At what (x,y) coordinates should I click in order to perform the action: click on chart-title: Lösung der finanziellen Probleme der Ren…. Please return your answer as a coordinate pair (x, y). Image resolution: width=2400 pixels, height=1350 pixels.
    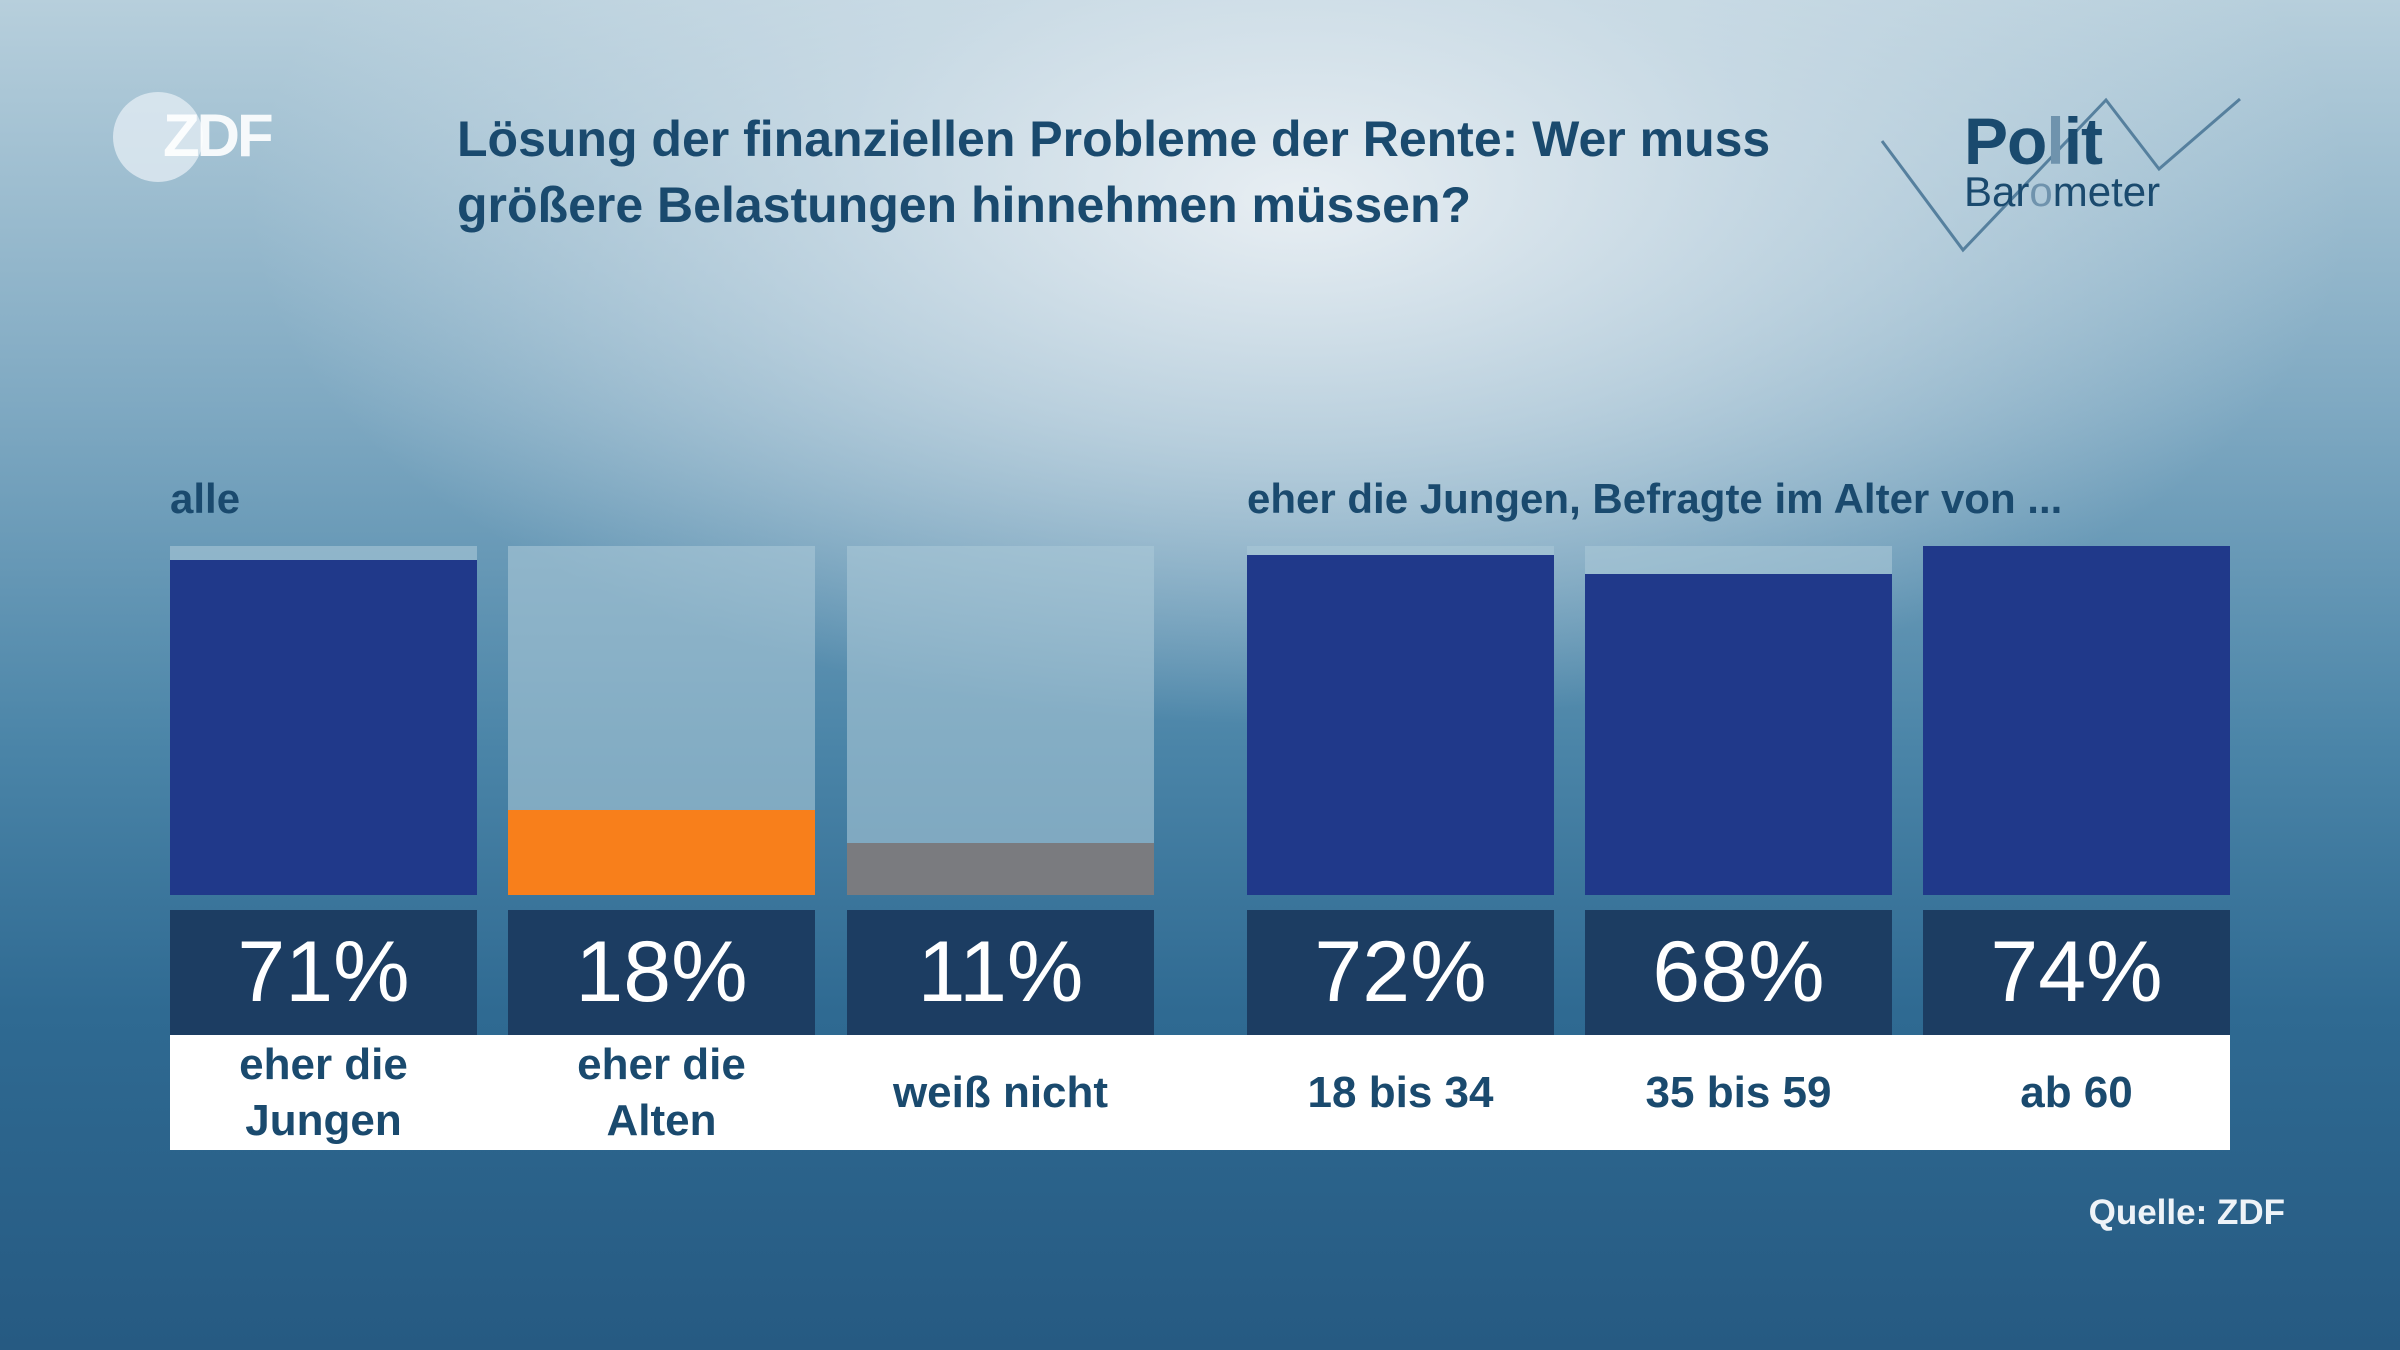
    Looking at the image, I should click on (1114, 172).